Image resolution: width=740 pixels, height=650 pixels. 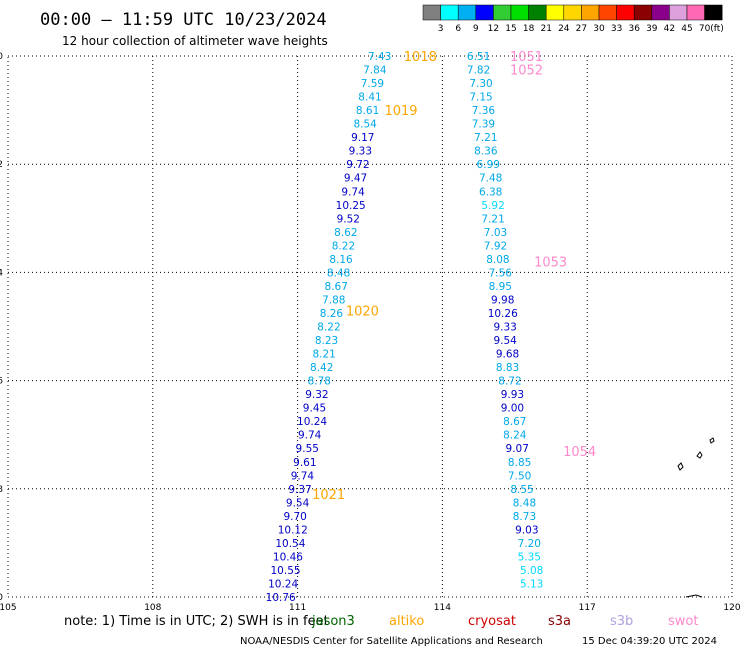 What do you see at coordinates (355, 179) in the screenshot?
I see `swh-value-label: 9.47` at bounding box center [355, 179].